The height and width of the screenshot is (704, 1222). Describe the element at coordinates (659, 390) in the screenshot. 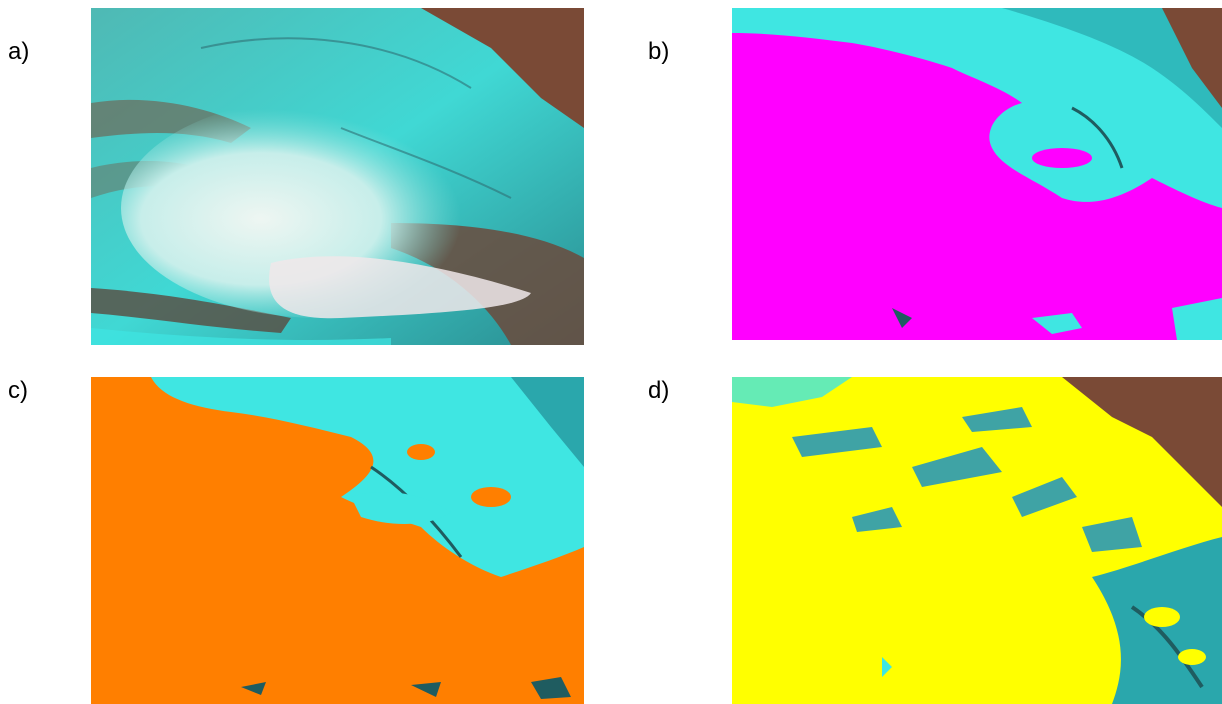

I see `panel-d-label: d)` at that location.